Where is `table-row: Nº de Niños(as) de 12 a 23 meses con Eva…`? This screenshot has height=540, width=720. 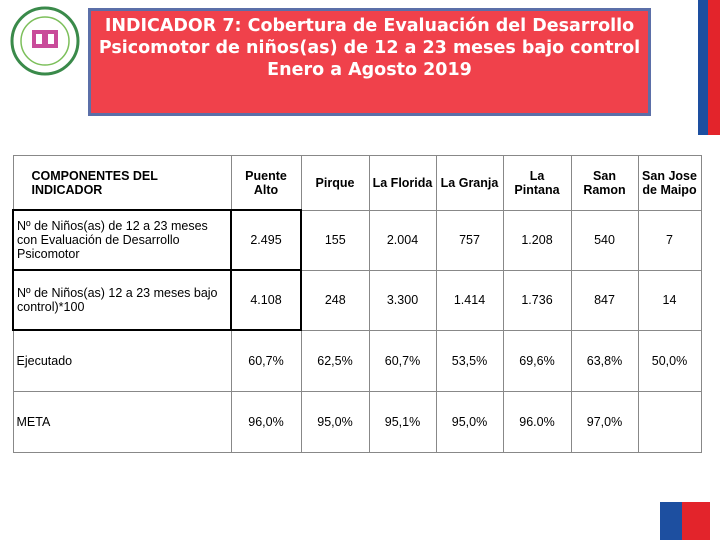
table-row: Nº de Niños(as) de 12 a 23 meses con Eva… is located at coordinates (357, 240).